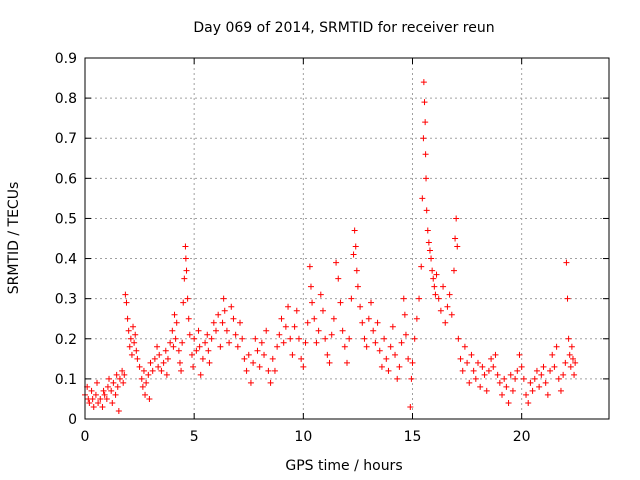 The image size is (640, 480). What do you see at coordinates (522, 437) in the screenshot?
I see `x-tick-label: 20` at bounding box center [522, 437].